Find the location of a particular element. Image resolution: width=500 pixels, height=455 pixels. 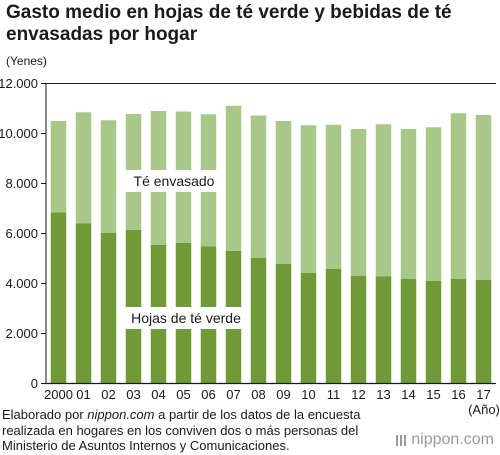

x-tick-label: 15 is located at coordinates (433, 394).